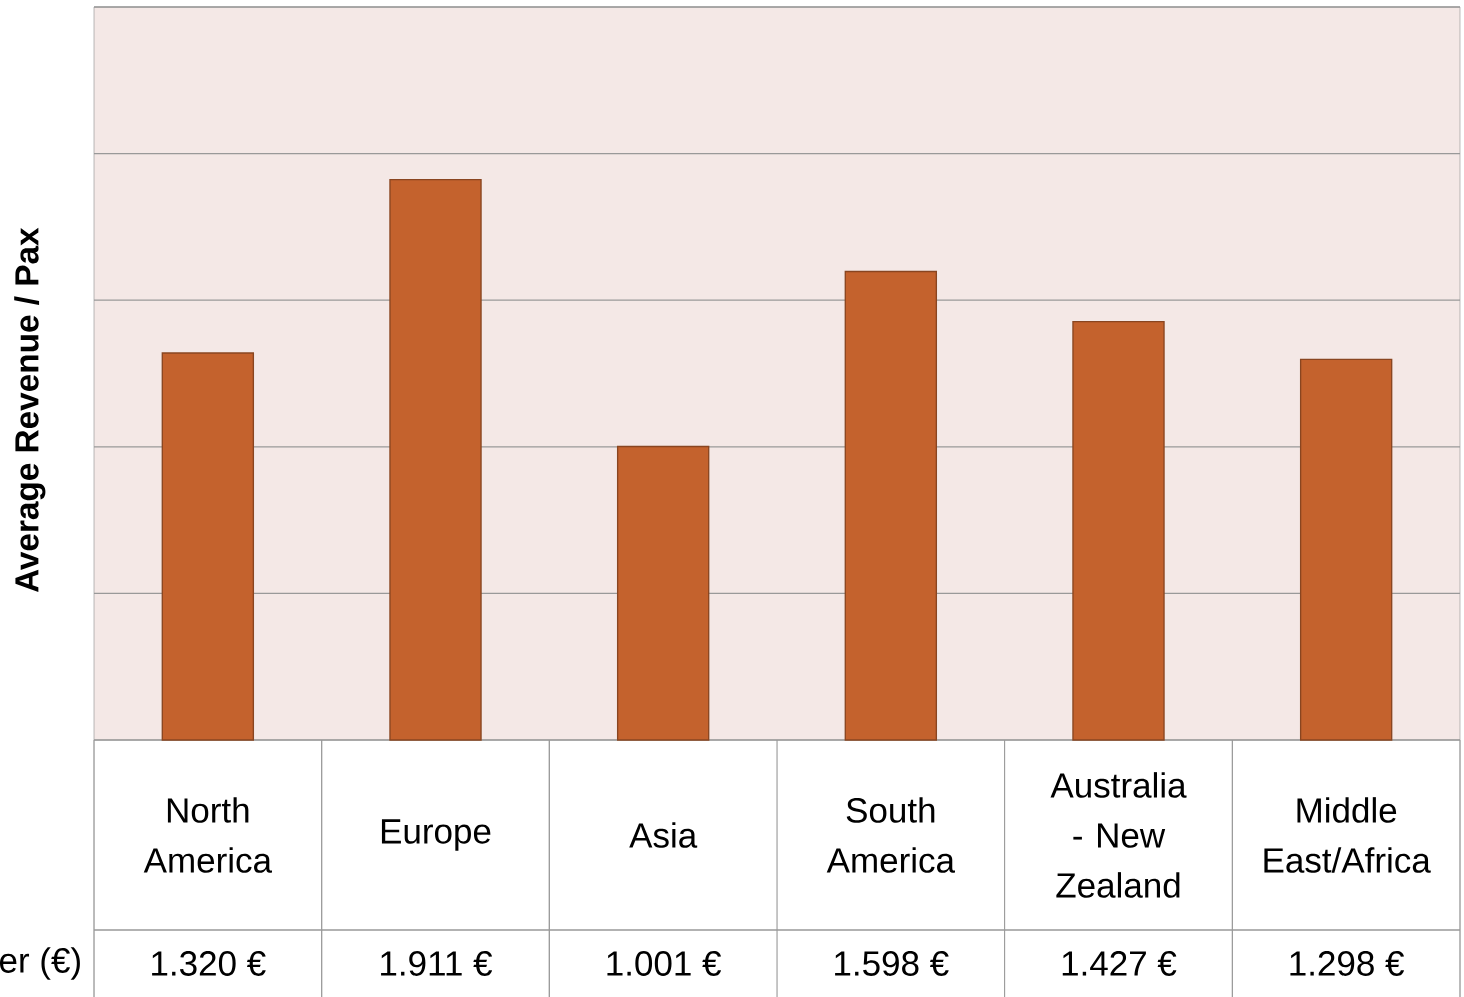 This screenshot has width=1464, height=997. Describe the element at coordinates (664, 963) in the screenshot. I see `data-label: 1.001 €` at that location.